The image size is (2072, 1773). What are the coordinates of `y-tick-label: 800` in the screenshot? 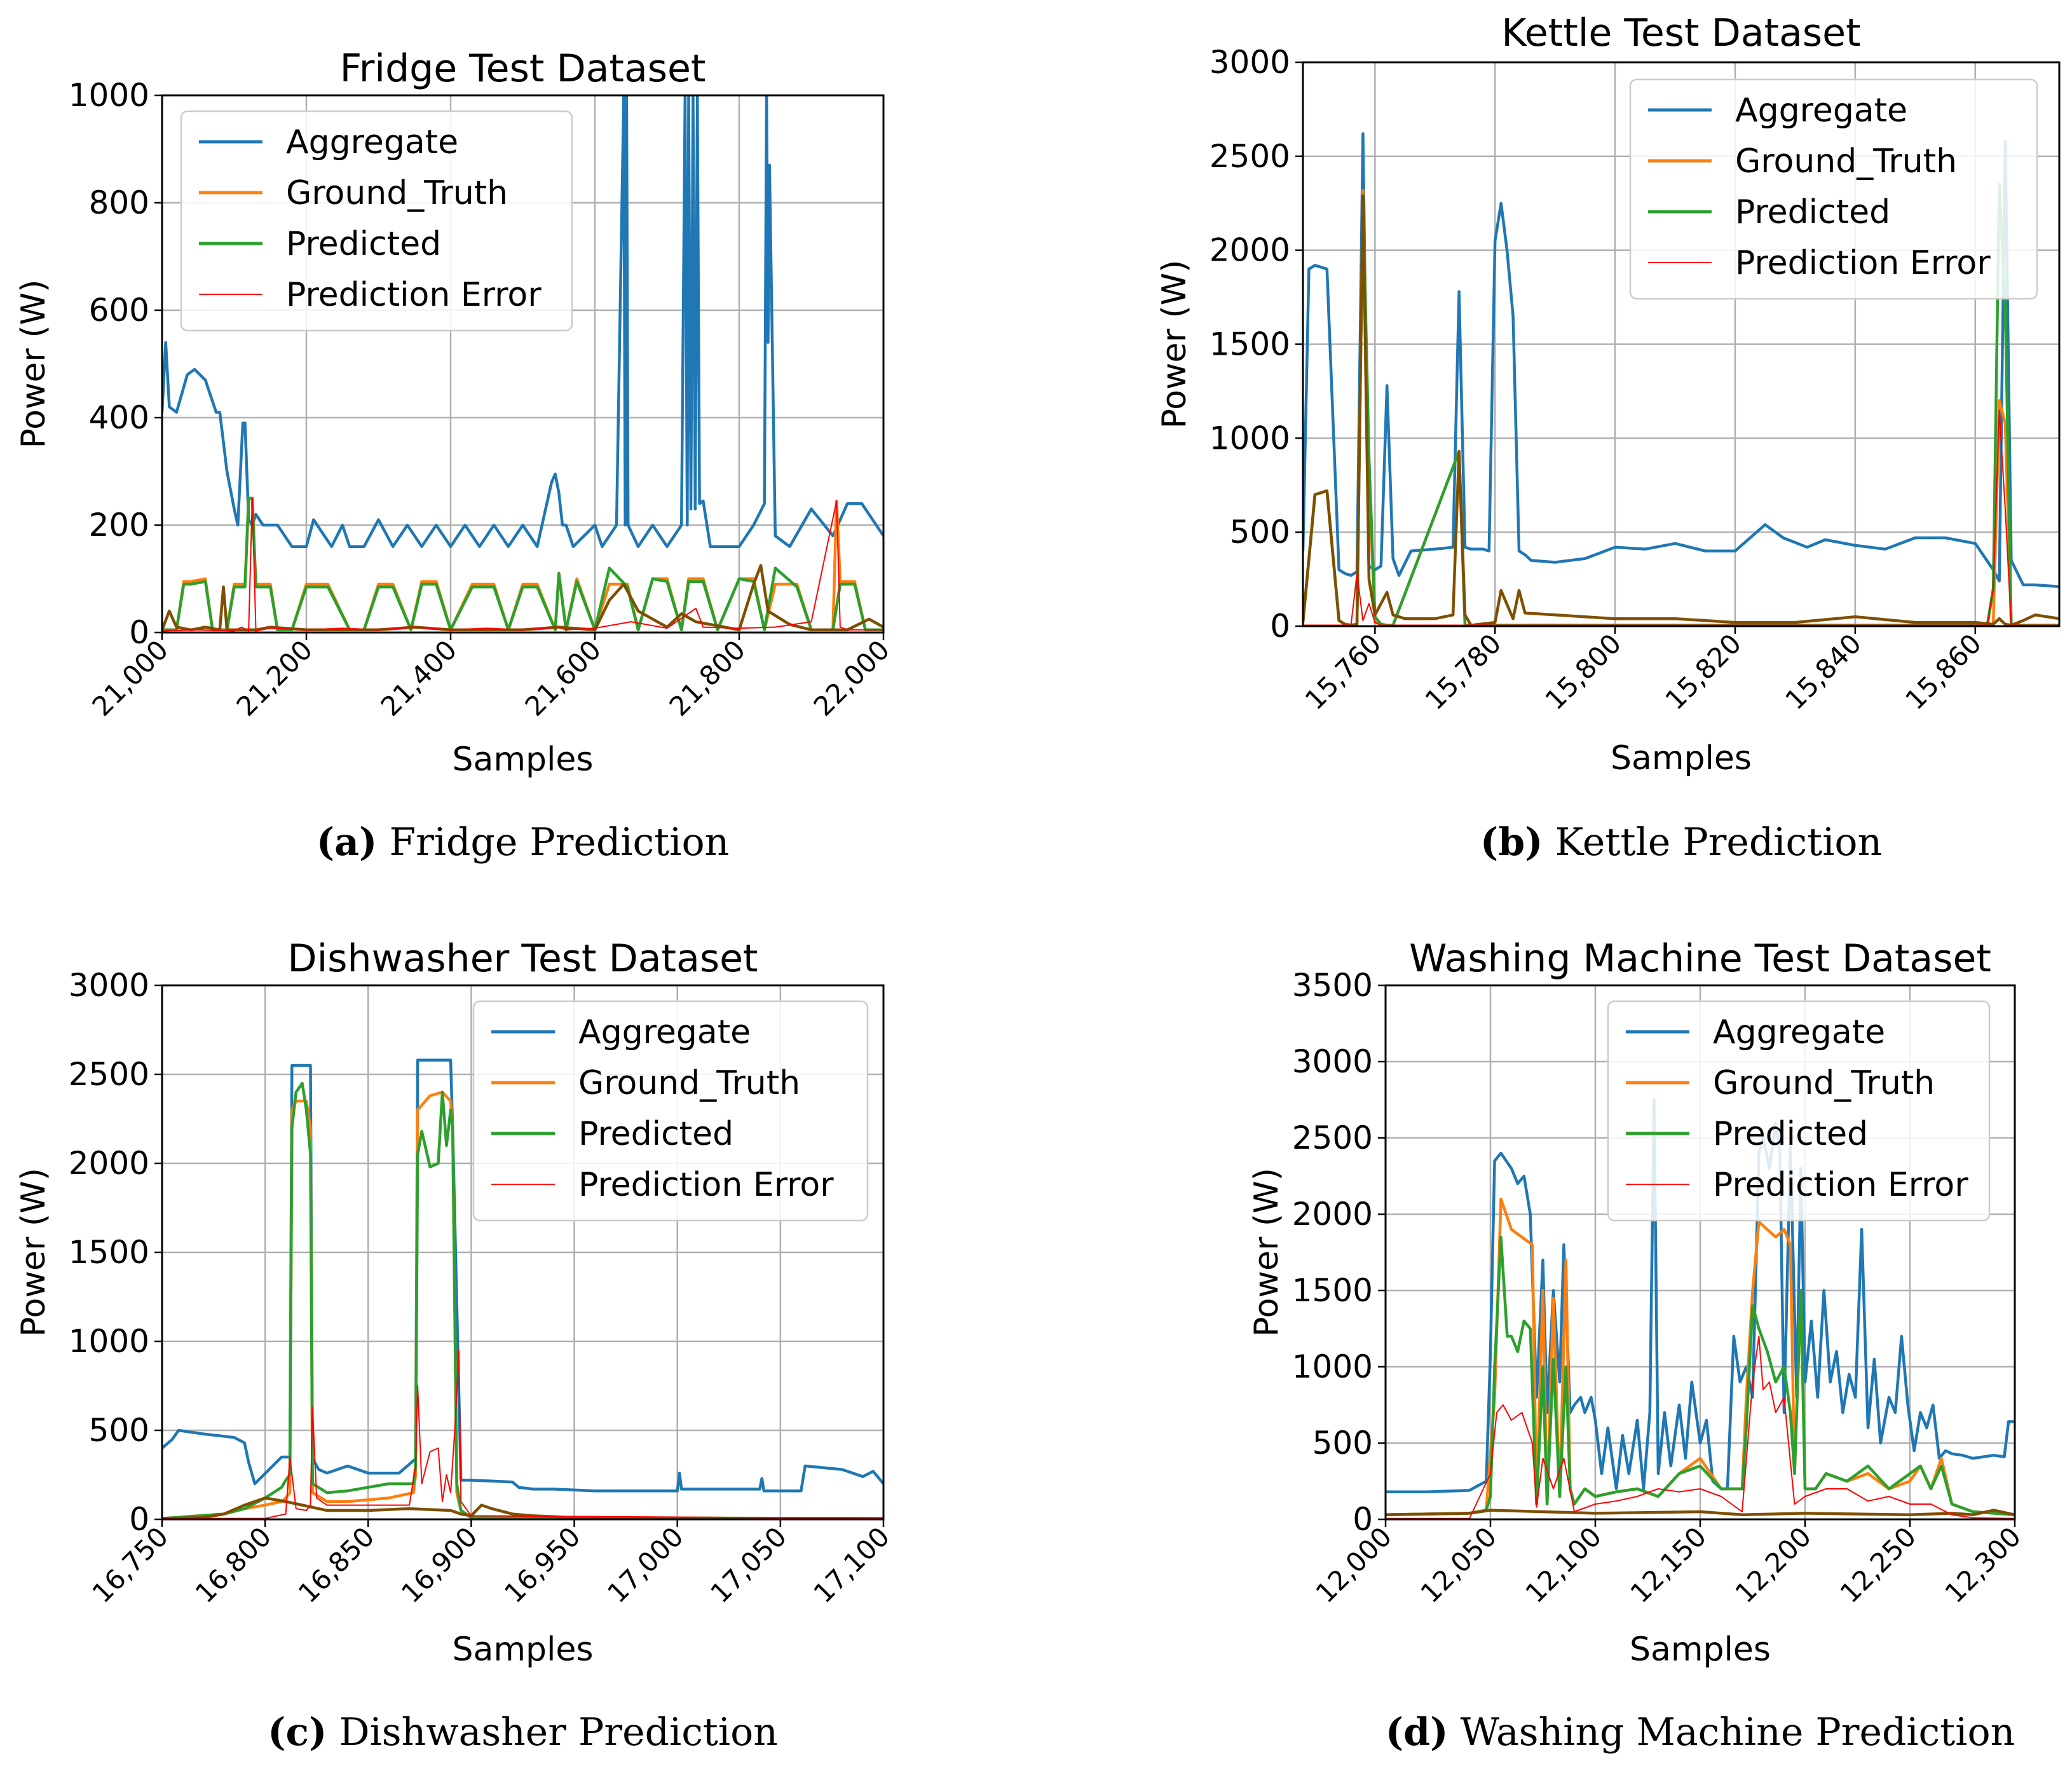 It's located at (119, 202).